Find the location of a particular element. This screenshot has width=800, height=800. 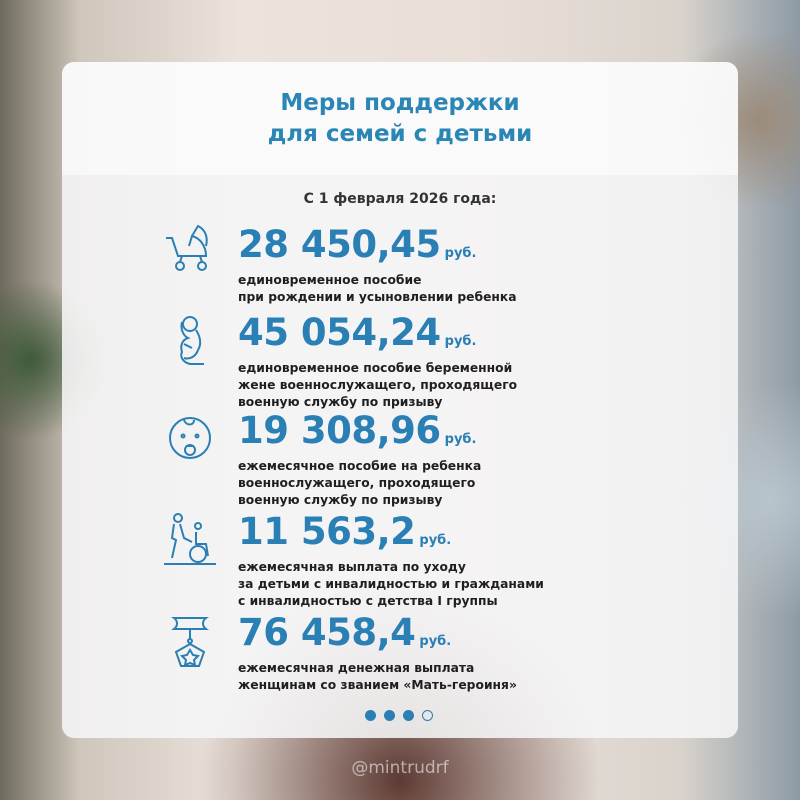

page-dot-active is located at coordinates (408, 715).